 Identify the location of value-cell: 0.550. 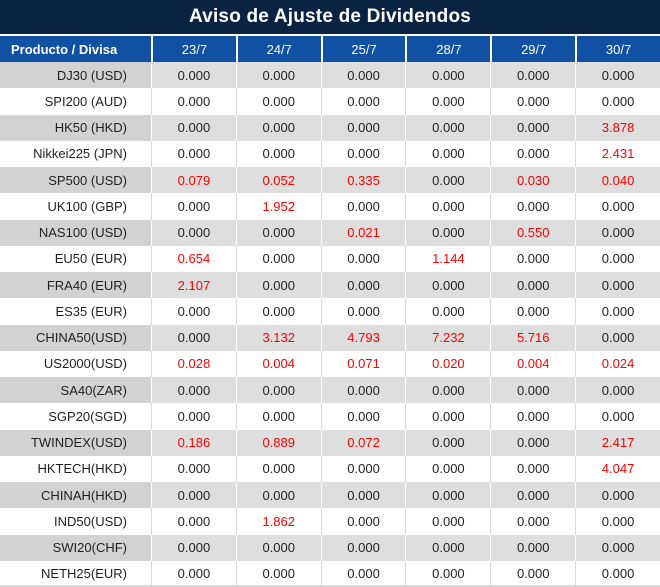
(532, 232).